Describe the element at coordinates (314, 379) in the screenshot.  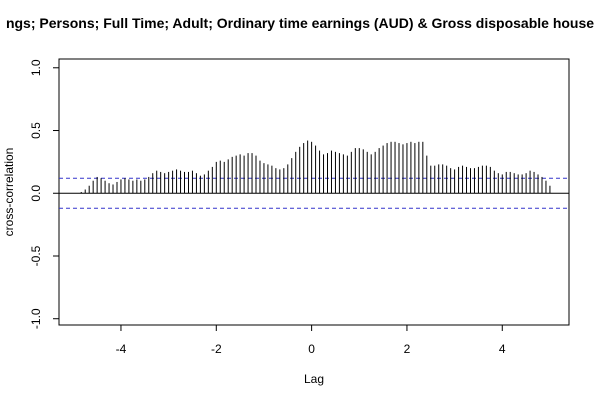
I see `x-axis-label: Lag` at that location.